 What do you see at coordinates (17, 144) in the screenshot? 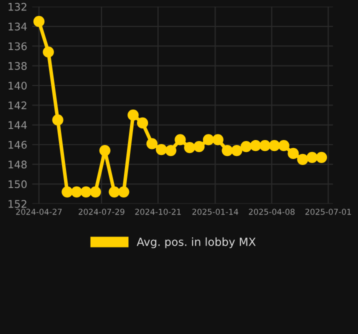
I see `y-tick-label: 146` at bounding box center [17, 144].